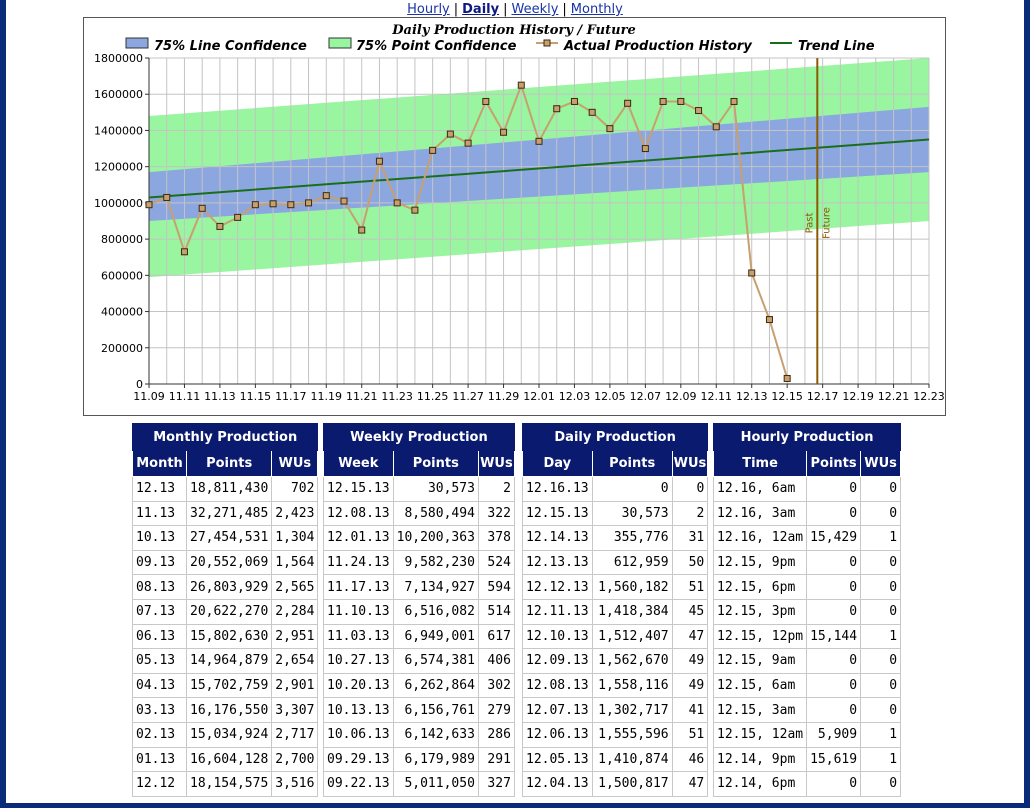 This screenshot has height=808, width=1030. I want to click on past-label: Past, so click(809, 223).